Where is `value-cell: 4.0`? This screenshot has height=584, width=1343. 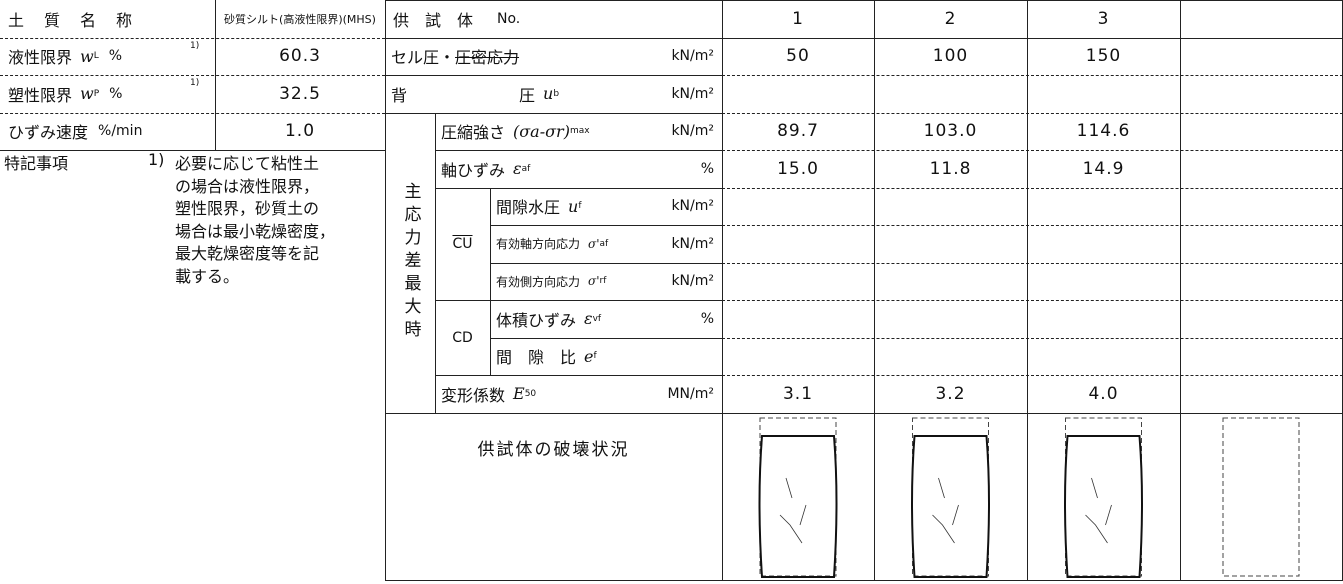
value-cell: 4.0 is located at coordinates (1103, 394).